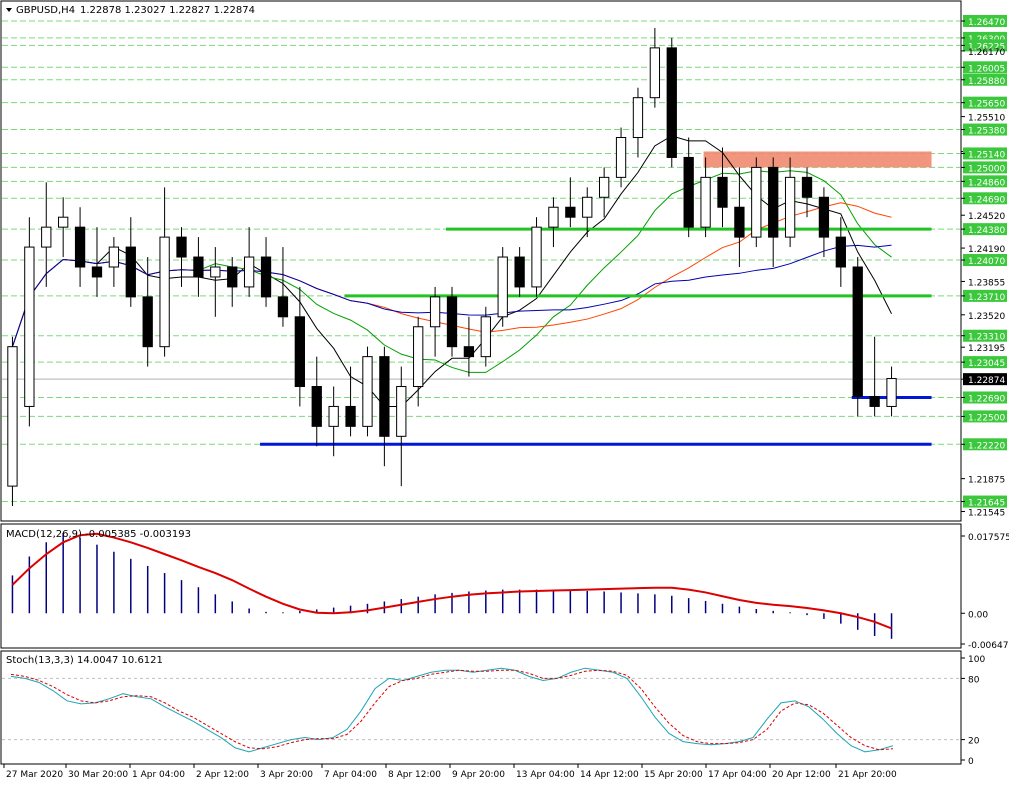 The height and width of the screenshot is (788, 1009). I want to click on price-label: 1.23710, so click(986, 298).